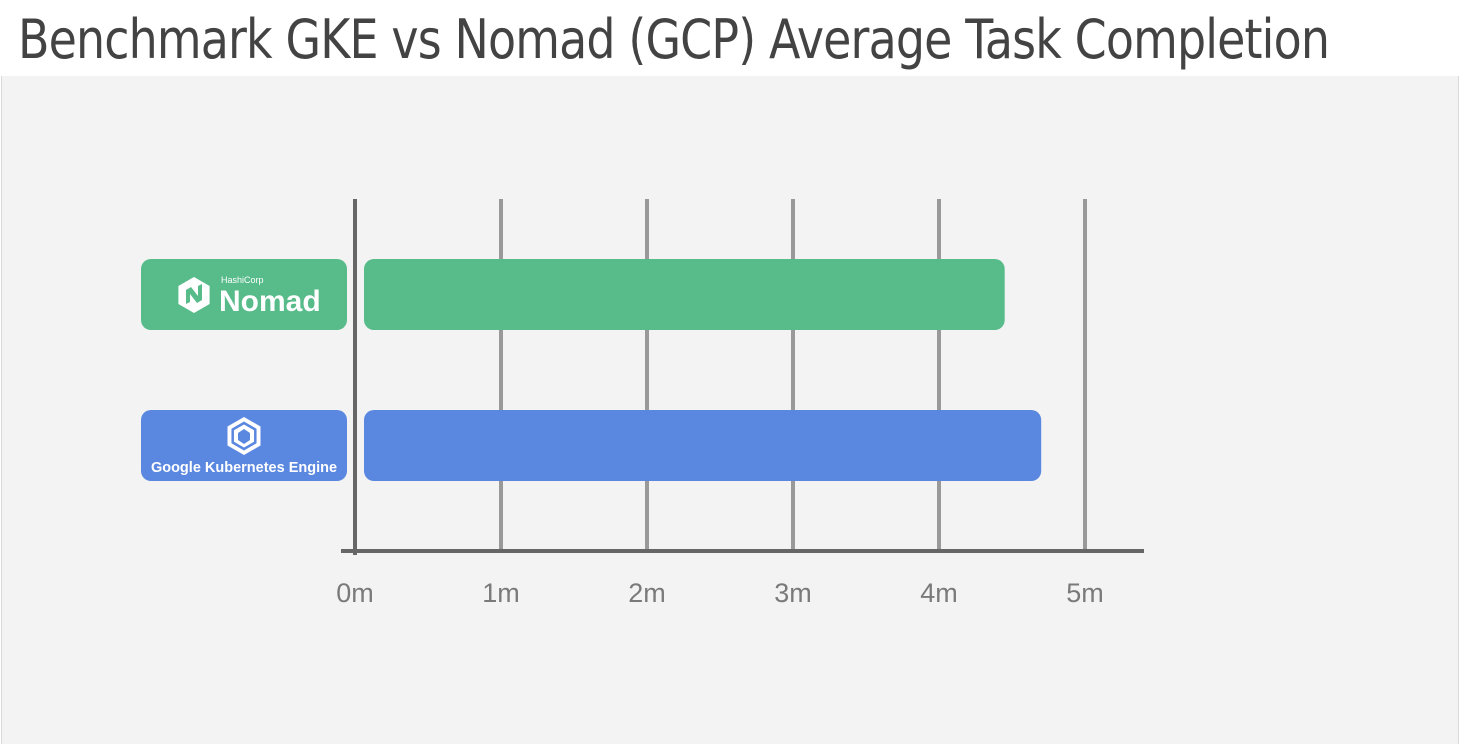 The image size is (1460, 744). What do you see at coordinates (703, 370) in the screenshot?
I see `bars` at bounding box center [703, 370].